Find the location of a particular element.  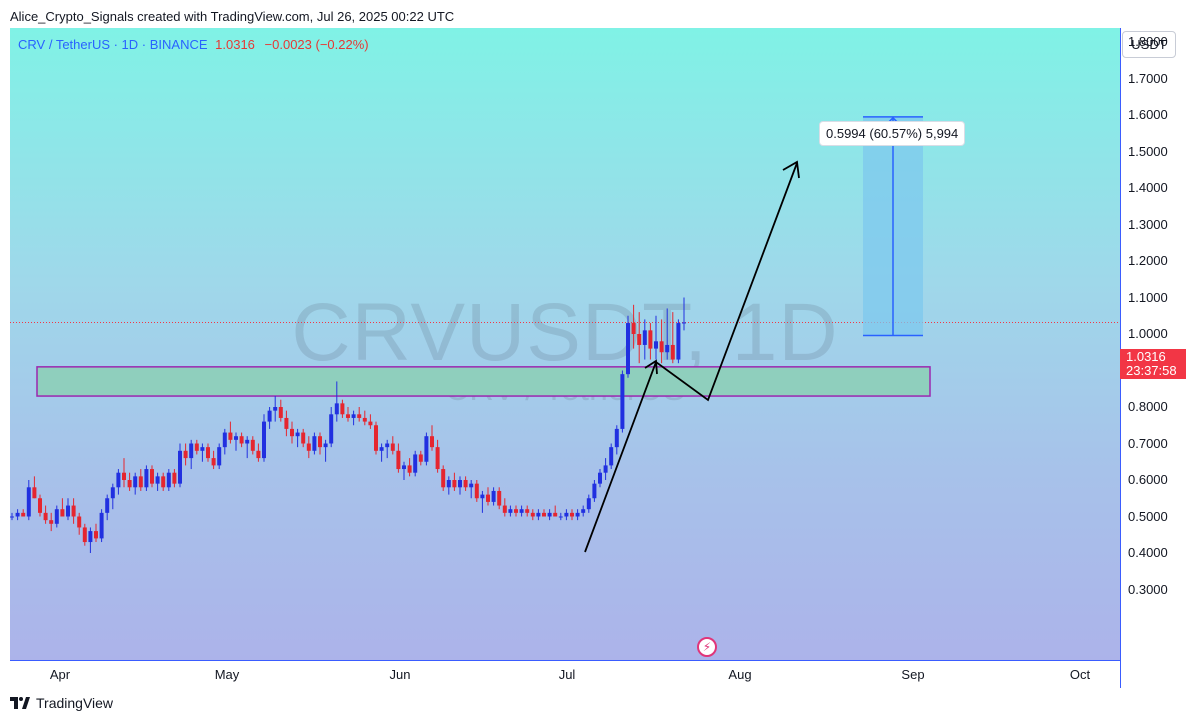

price-tick-label: 1.6000 is located at coordinates (1148, 114).